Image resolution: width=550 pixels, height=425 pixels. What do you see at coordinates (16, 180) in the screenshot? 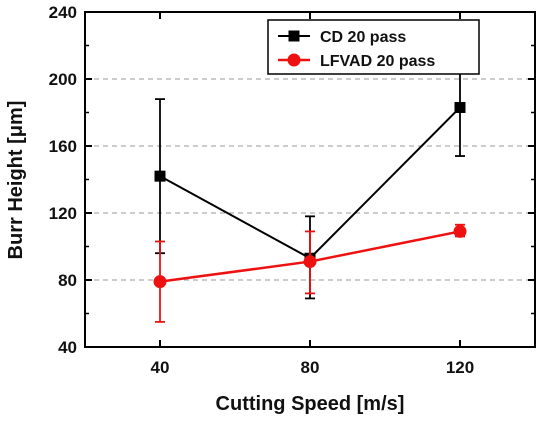
I see `y-axis-title: Burr Height [μm]` at bounding box center [16, 180].